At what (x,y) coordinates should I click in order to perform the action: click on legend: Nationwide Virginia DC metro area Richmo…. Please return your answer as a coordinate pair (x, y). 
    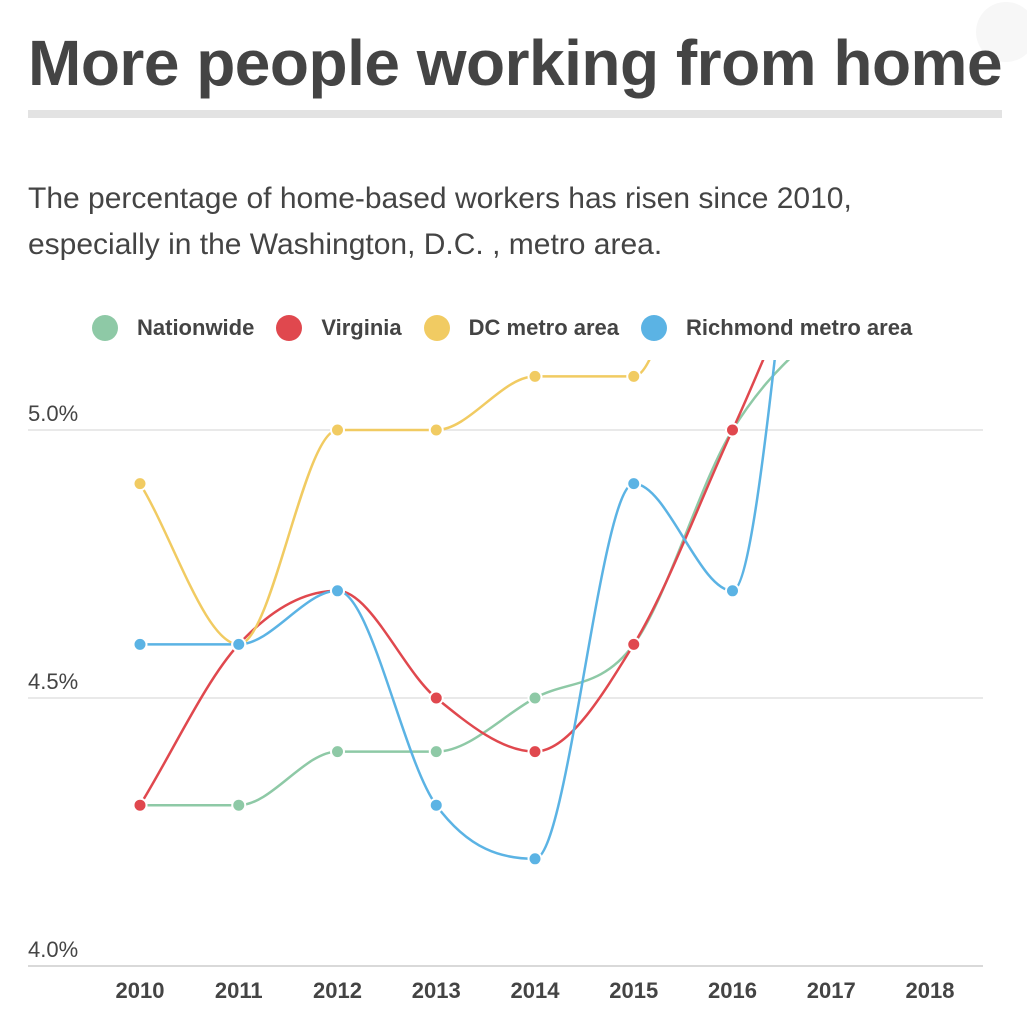
    Looking at the image, I should click on (513, 328).